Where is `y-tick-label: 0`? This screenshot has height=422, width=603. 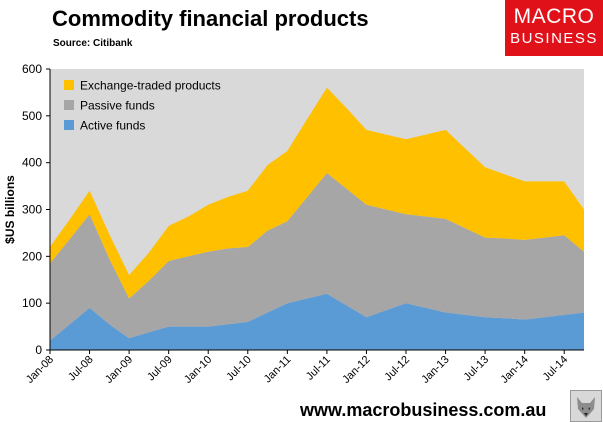
y-tick-label: 0 is located at coordinates (38, 350).